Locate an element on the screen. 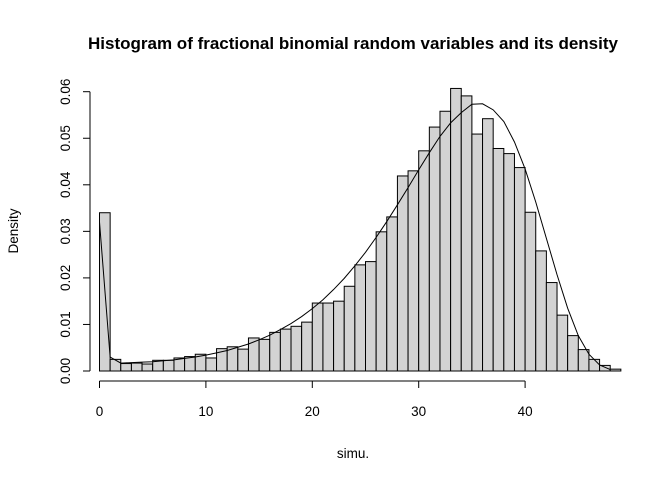 This screenshot has width=672, height=480. y-tick-label: 0.03 is located at coordinates (65, 231).